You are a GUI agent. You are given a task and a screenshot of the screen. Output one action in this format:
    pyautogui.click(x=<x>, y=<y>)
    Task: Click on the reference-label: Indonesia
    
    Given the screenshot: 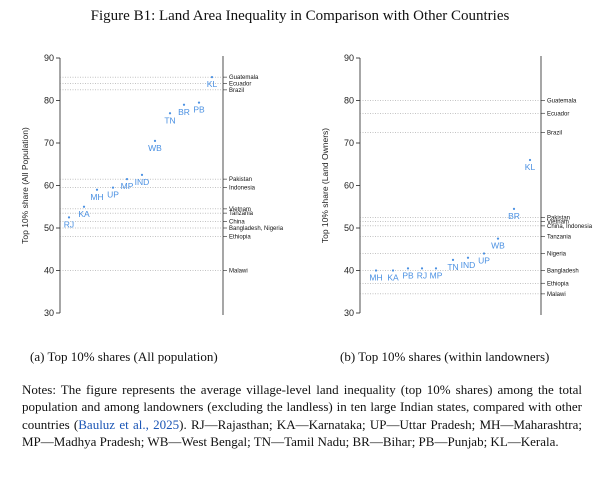 What is the action you would take?
    pyautogui.click(x=242, y=189)
    